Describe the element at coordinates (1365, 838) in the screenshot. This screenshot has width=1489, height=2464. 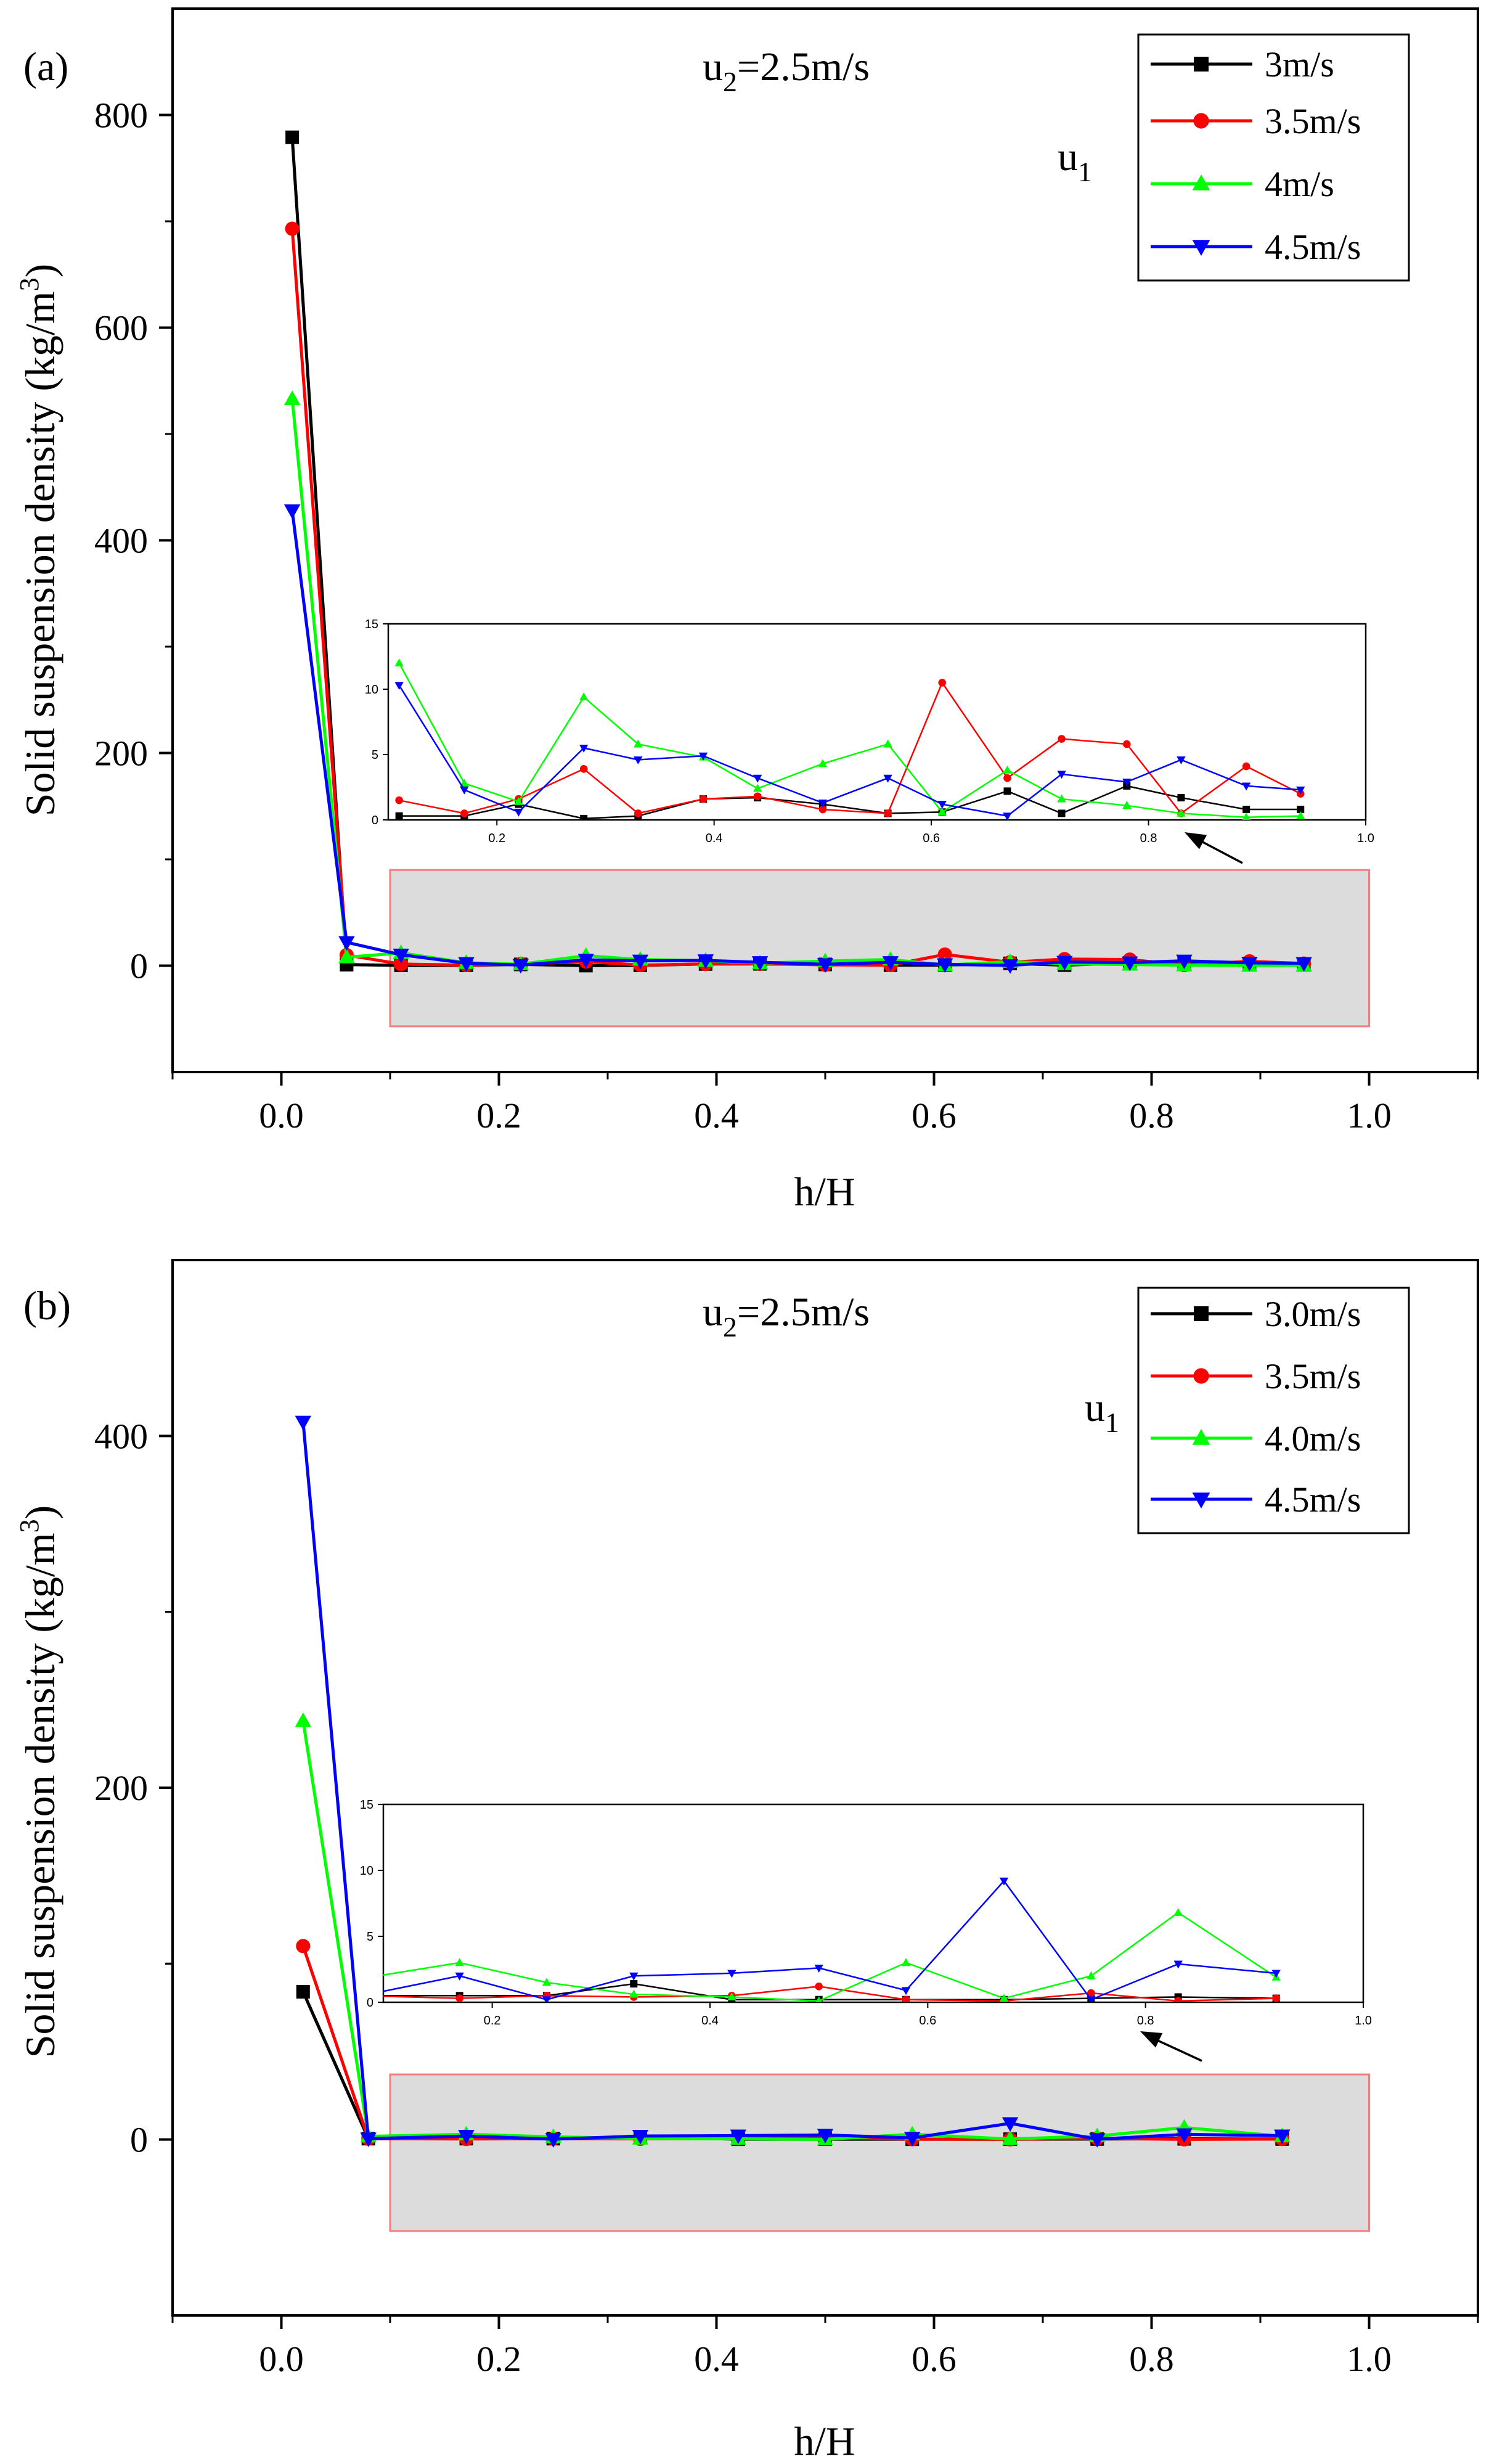
I see `inset-x-tick-label: 1.0` at that location.